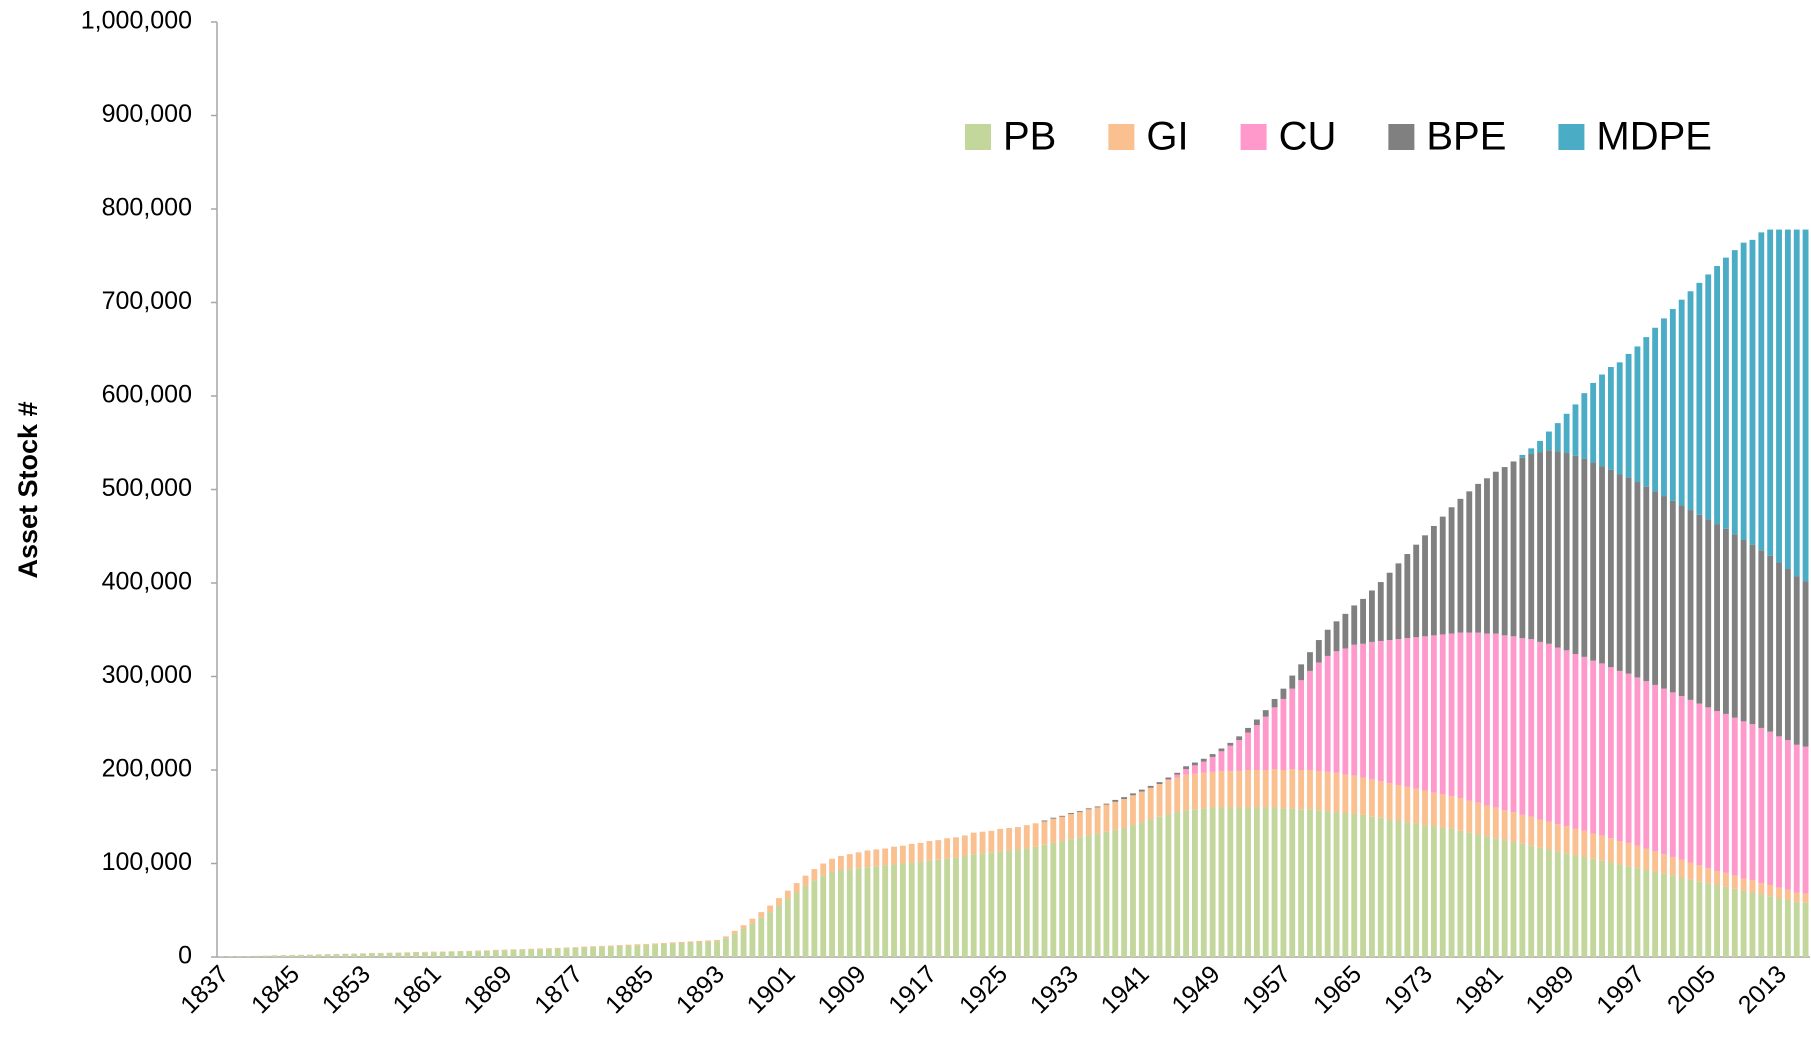 Image resolution: width=1811 pixels, height=1053 pixels. I want to click on legend-label: CU, so click(1308, 137).